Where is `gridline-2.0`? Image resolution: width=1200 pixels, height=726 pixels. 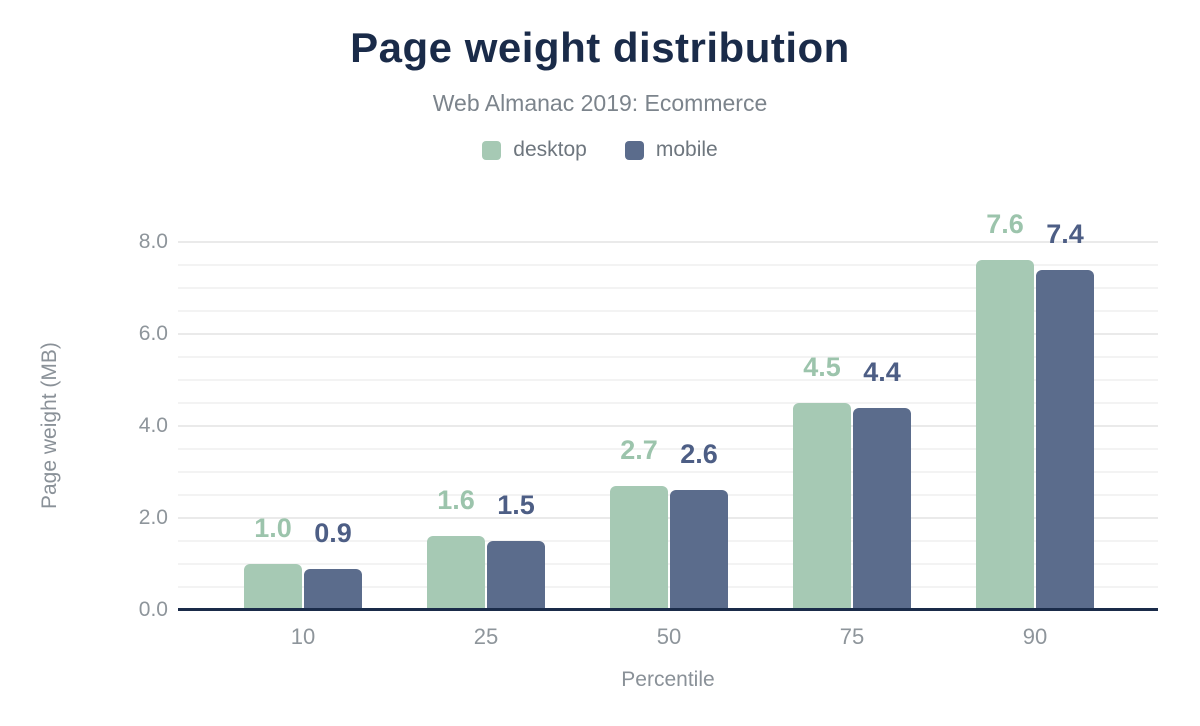
gridline-2.0 is located at coordinates (668, 518).